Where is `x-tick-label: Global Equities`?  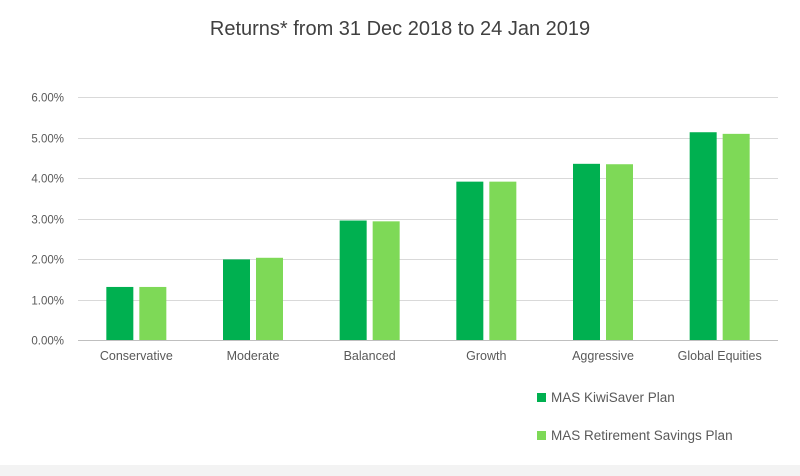 x-tick-label: Global Equities is located at coordinates (720, 356).